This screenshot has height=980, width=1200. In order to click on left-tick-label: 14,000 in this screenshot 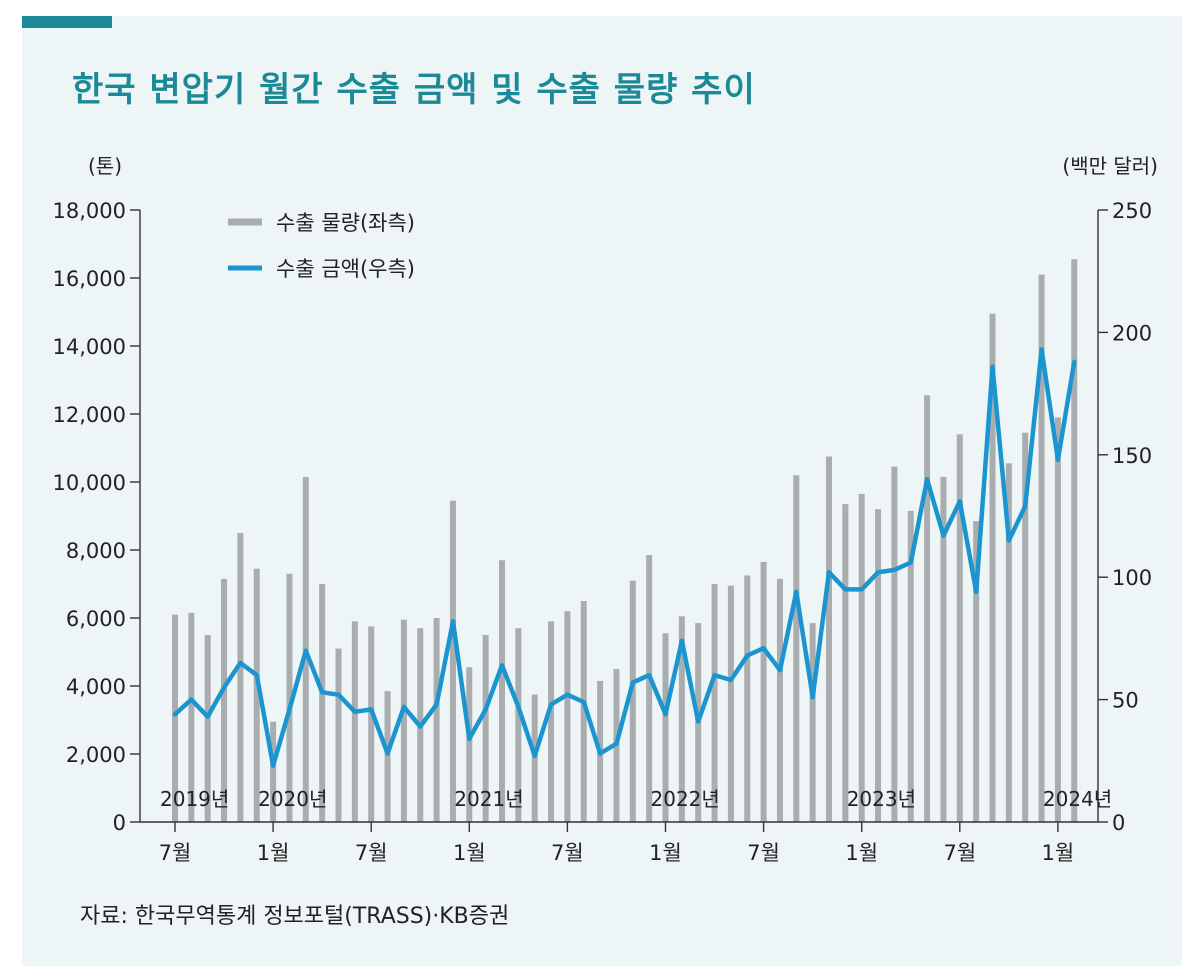, I will do `click(89, 347)`.